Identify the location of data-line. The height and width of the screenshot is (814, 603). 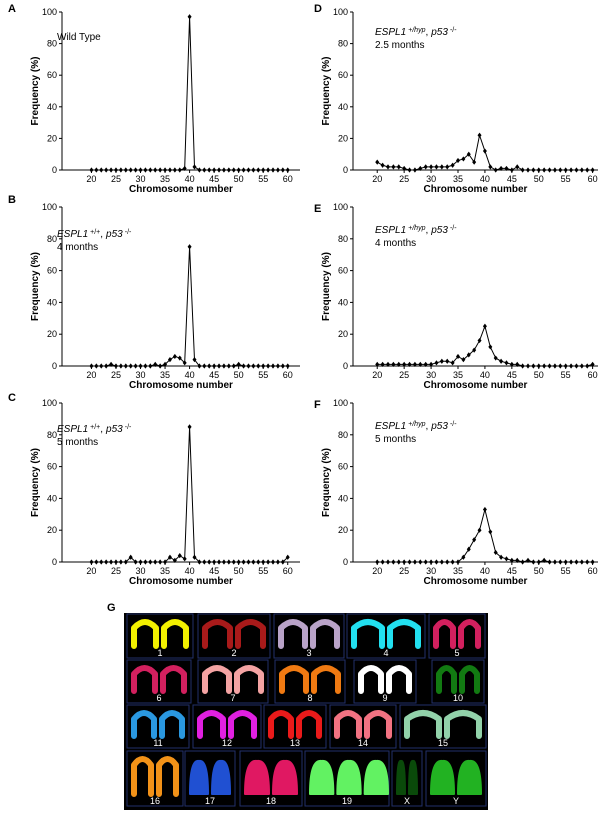
(189, 93).